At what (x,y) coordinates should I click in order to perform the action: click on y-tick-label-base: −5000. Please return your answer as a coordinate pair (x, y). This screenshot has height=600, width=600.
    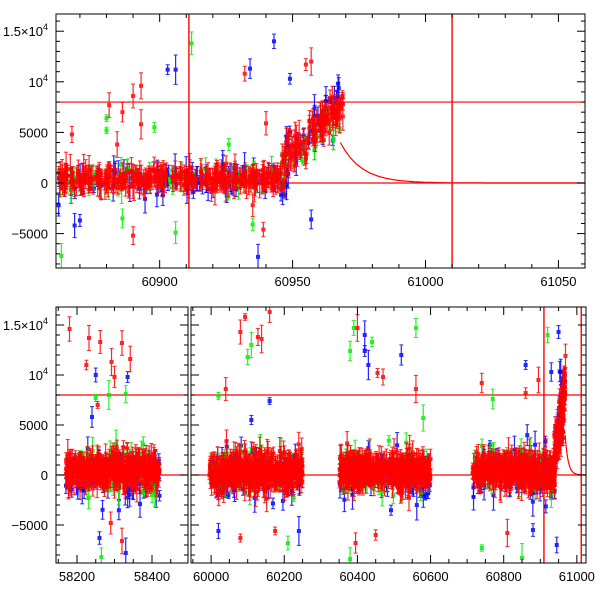
    Looking at the image, I should click on (29, 234).